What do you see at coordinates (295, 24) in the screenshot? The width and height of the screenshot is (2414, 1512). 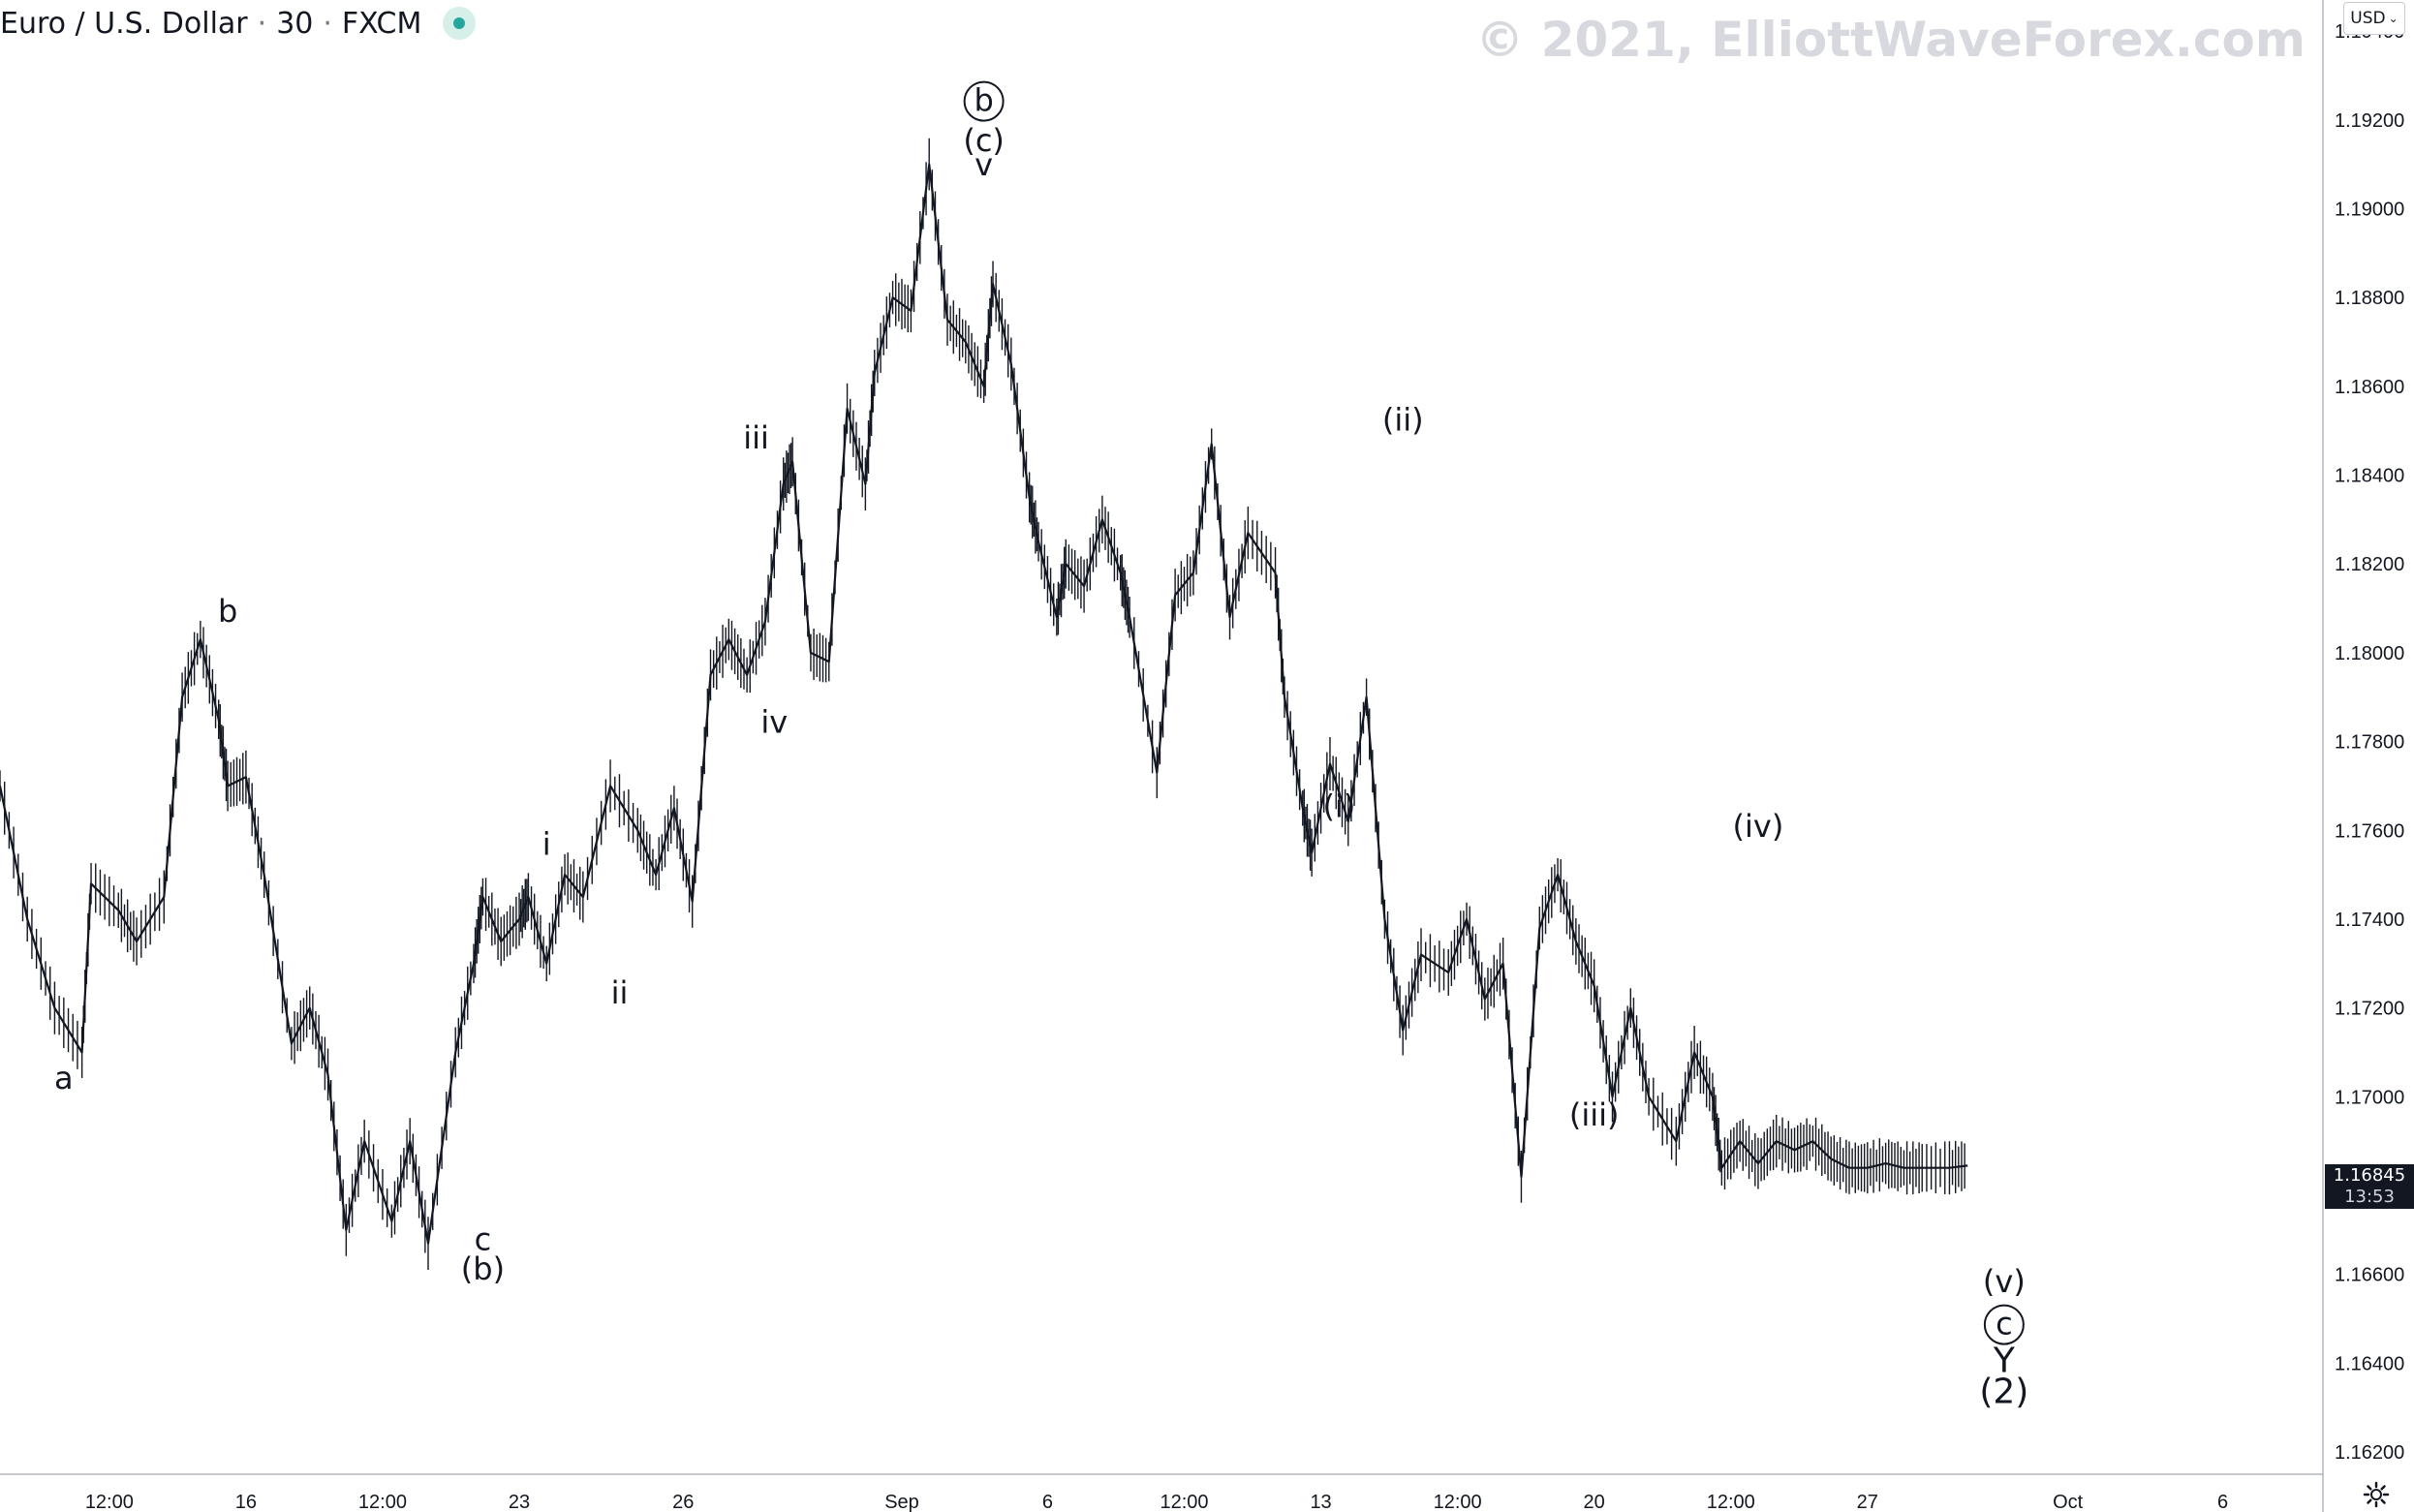 I see `interval-label: 30` at bounding box center [295, 24].